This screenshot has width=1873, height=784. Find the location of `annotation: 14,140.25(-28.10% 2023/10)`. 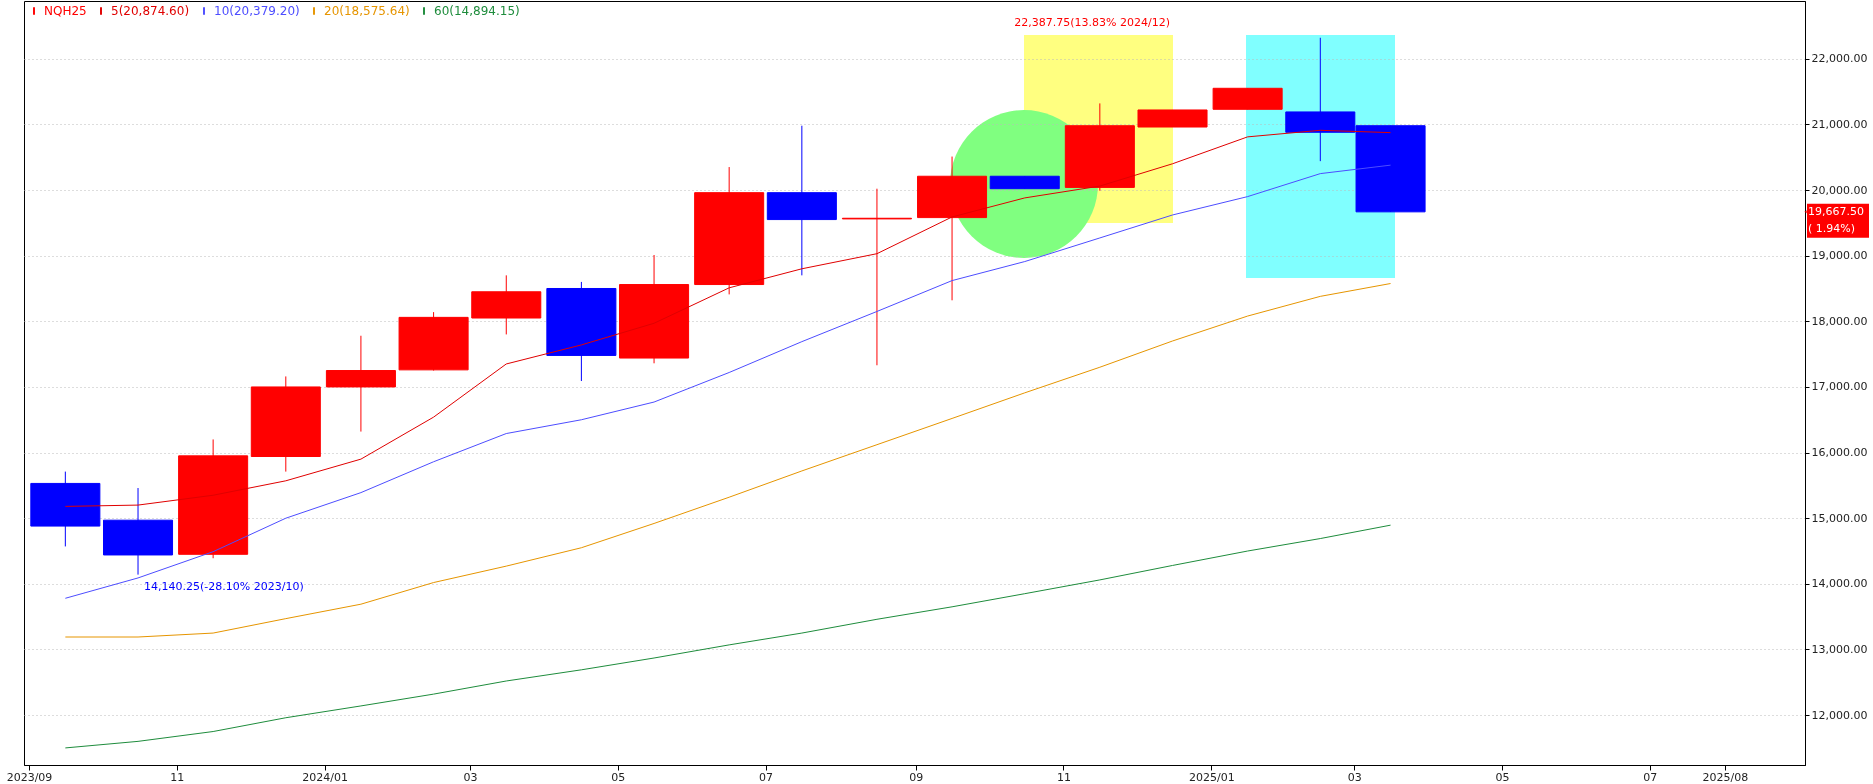

annotation: 14,140.25(-28.10% 2023/10) is located at coordinates (224, 586).